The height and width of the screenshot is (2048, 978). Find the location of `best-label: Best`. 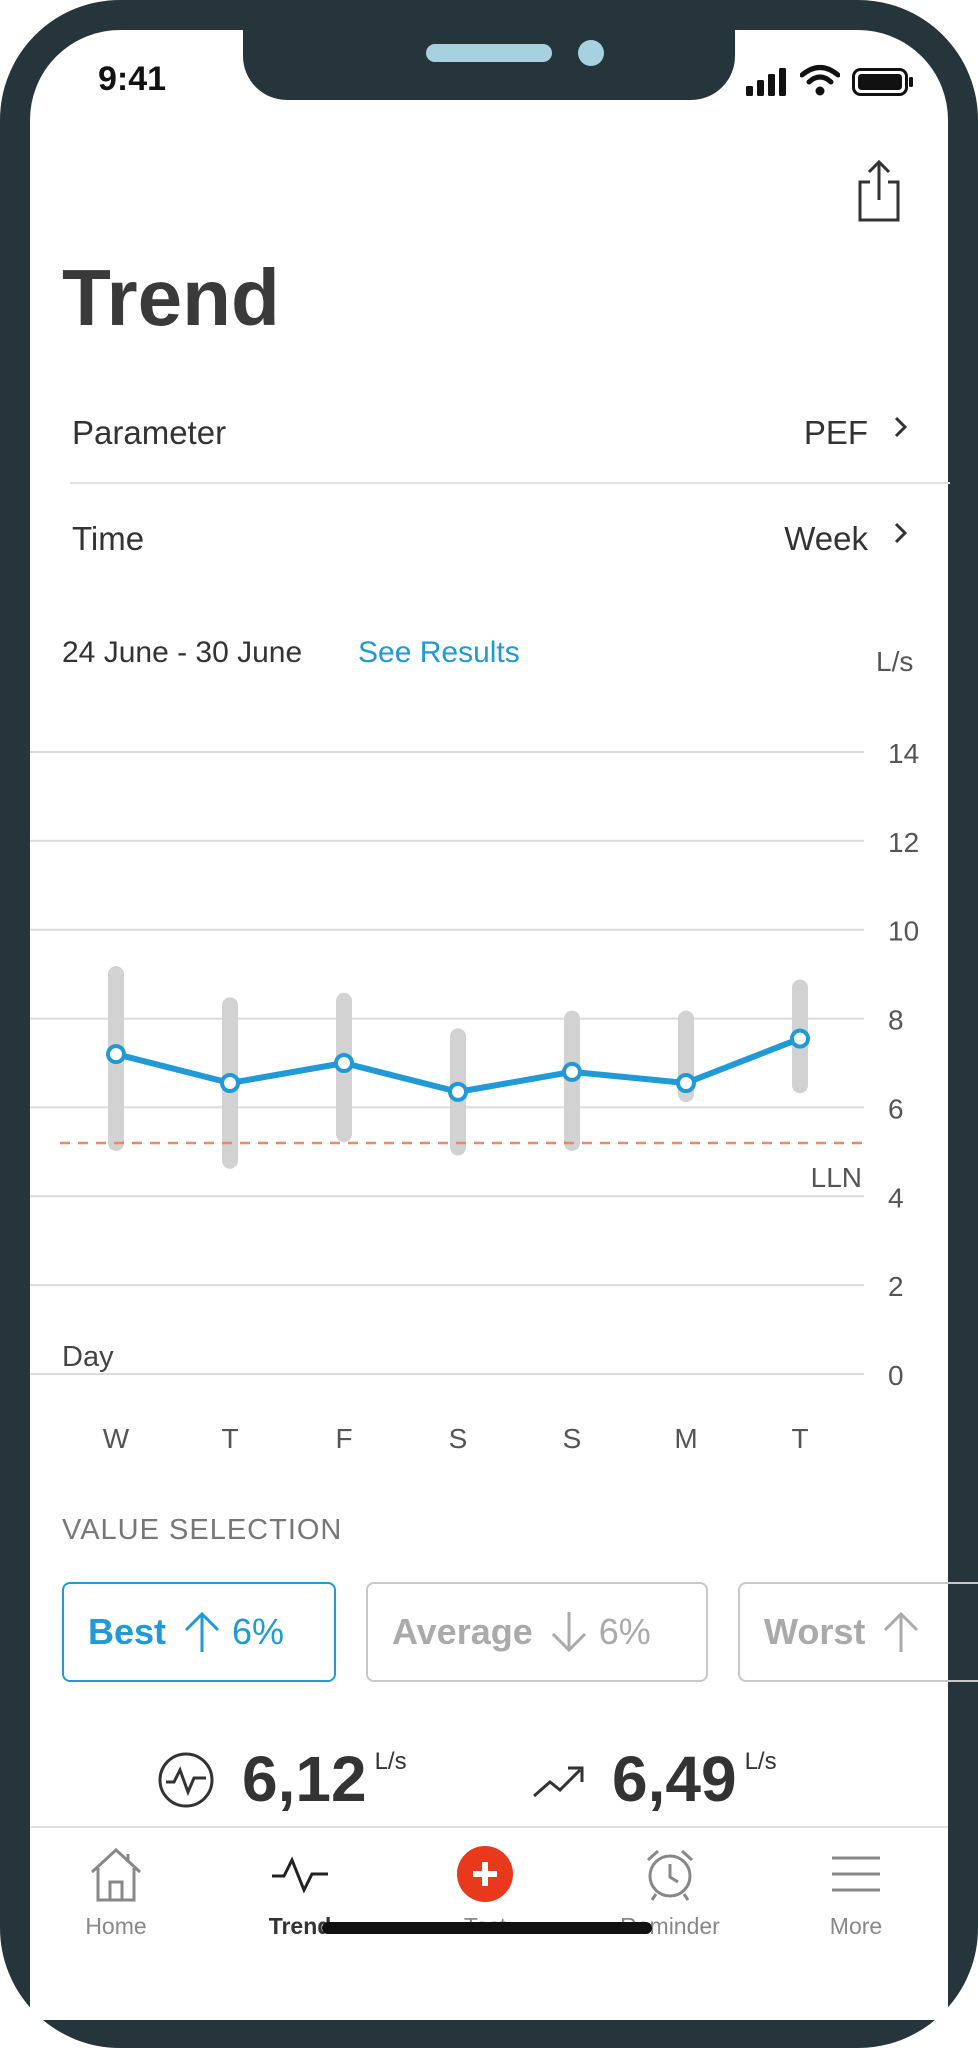

best-label: Best is located at coordinates (127, 1631).